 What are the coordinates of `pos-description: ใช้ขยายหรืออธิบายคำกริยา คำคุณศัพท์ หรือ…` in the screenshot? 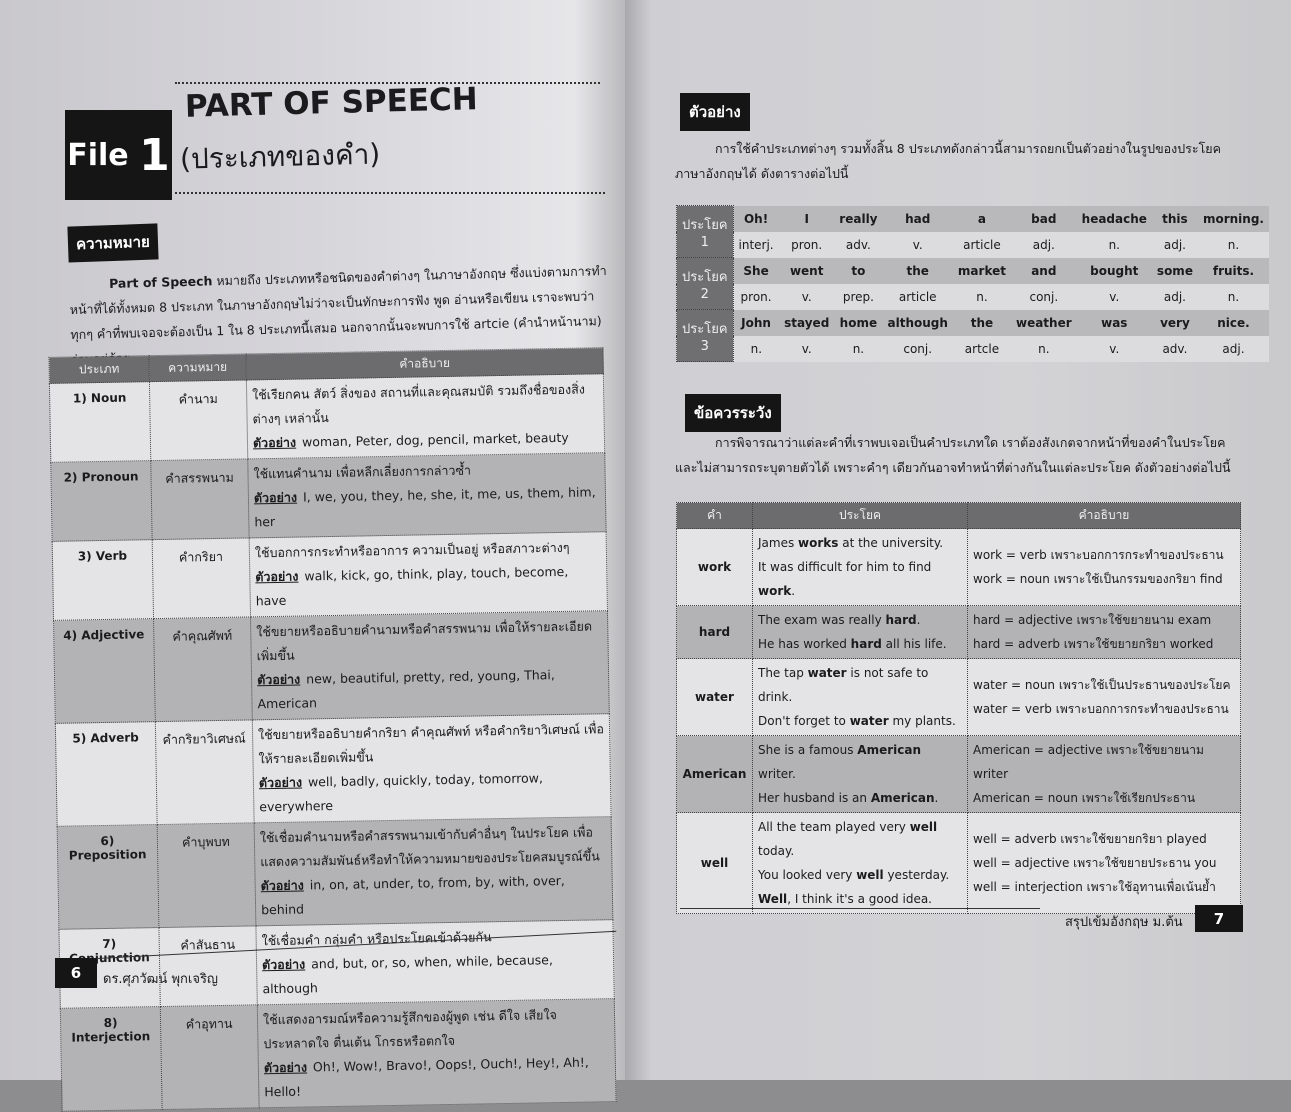 It's located at (432, 768).